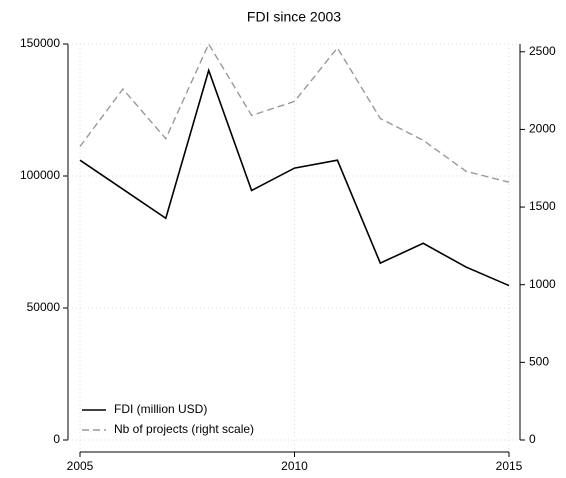 The width and height of the screenshot is (566, 478). I want to click on x-tick-label: 2015, so click(509, 466).